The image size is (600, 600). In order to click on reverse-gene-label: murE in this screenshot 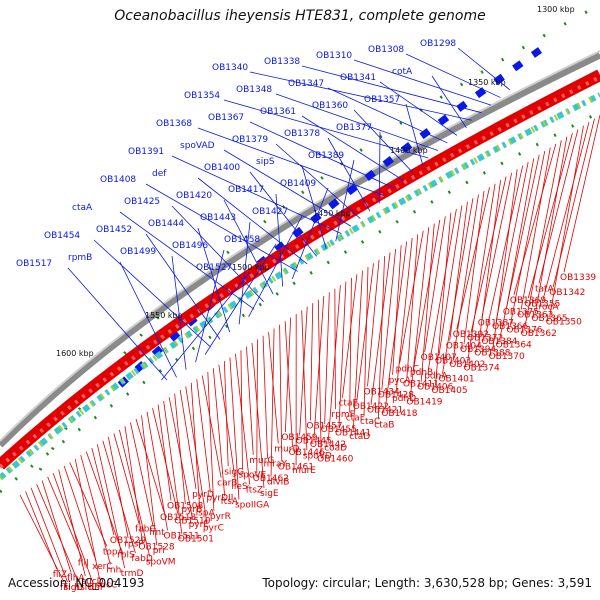, I will do `click(304, 471)`.